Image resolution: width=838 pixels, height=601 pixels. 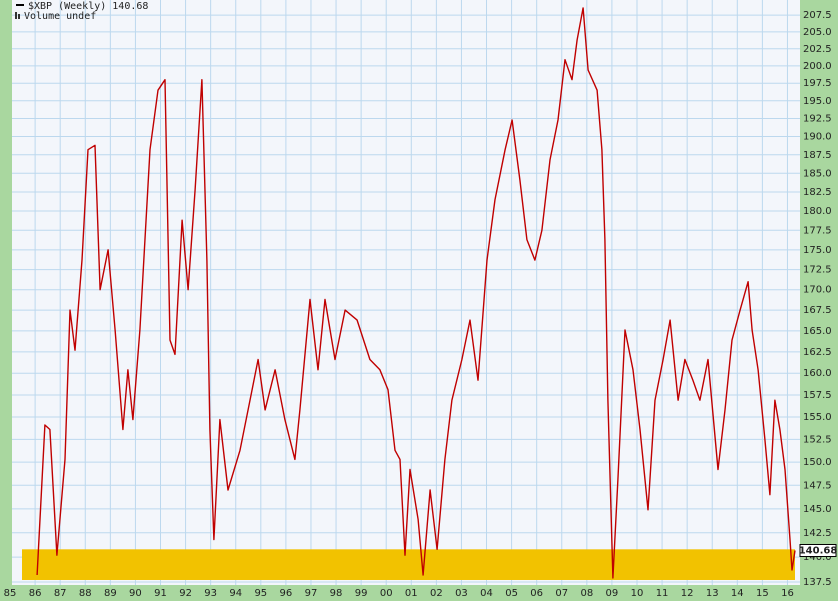 I want to click on last-value-box, so click(x=818, y=550).